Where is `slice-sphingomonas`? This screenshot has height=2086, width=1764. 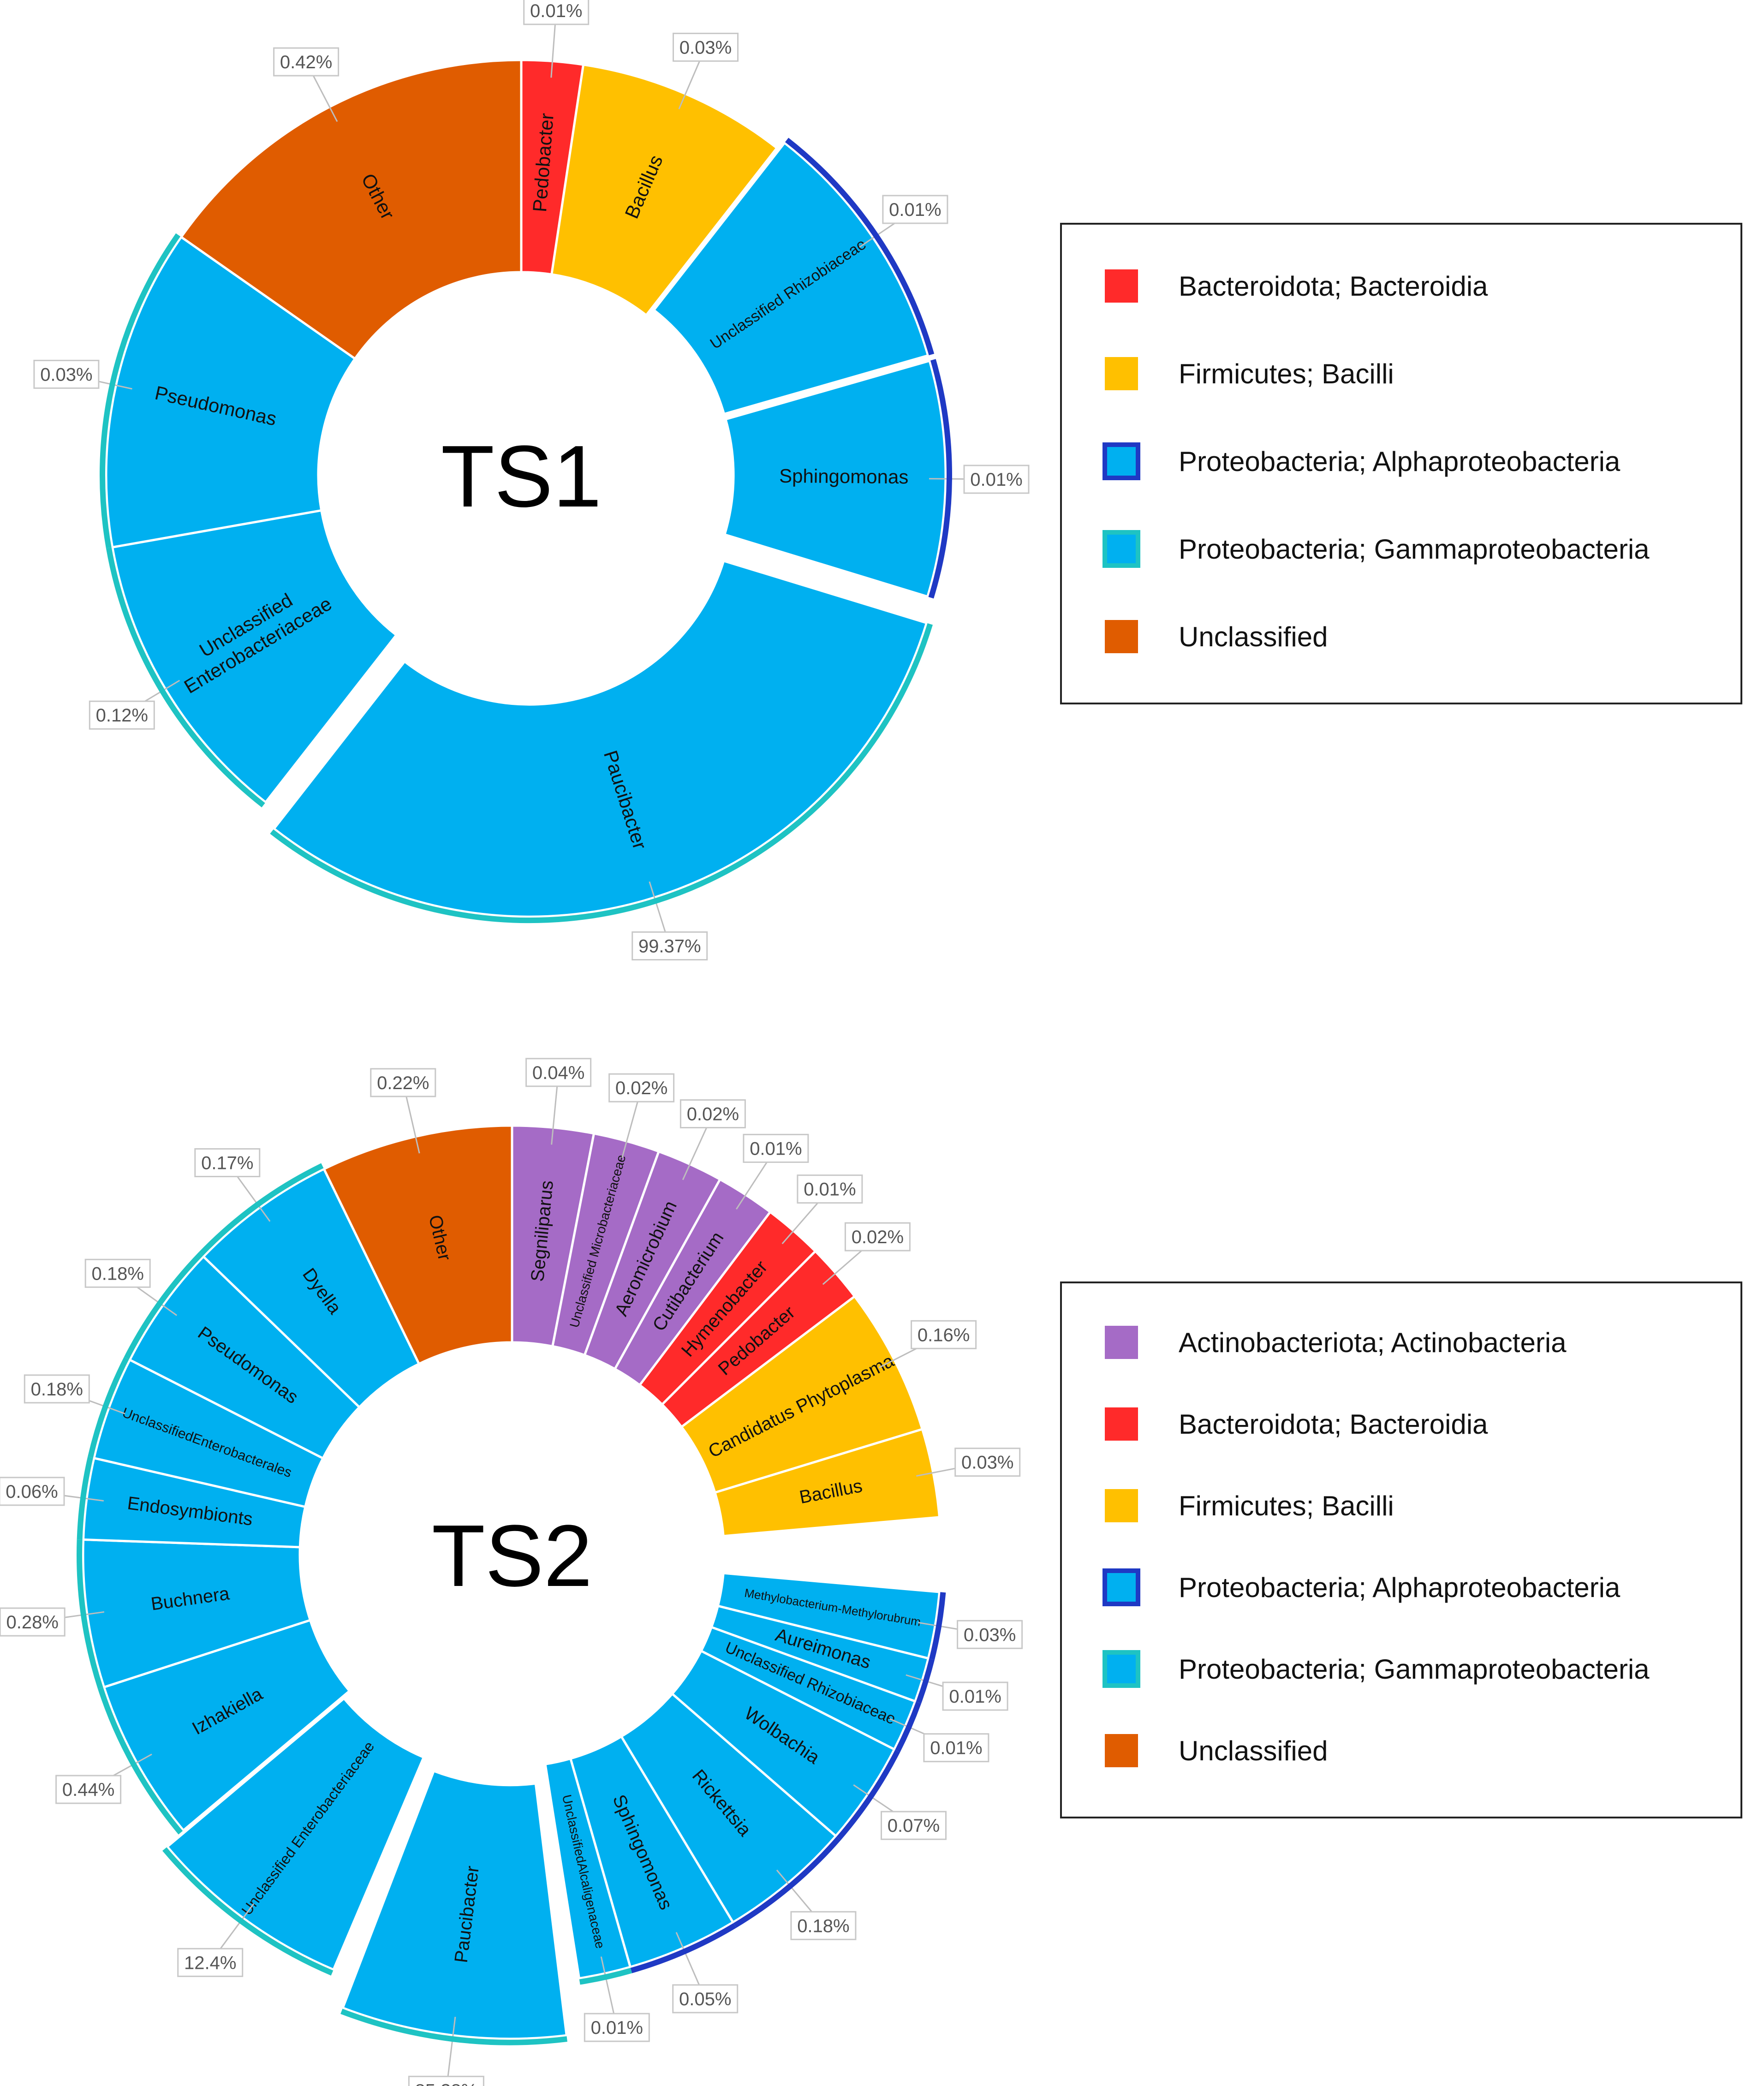 slice-sphingomonas is located at coordinates (835, 478).